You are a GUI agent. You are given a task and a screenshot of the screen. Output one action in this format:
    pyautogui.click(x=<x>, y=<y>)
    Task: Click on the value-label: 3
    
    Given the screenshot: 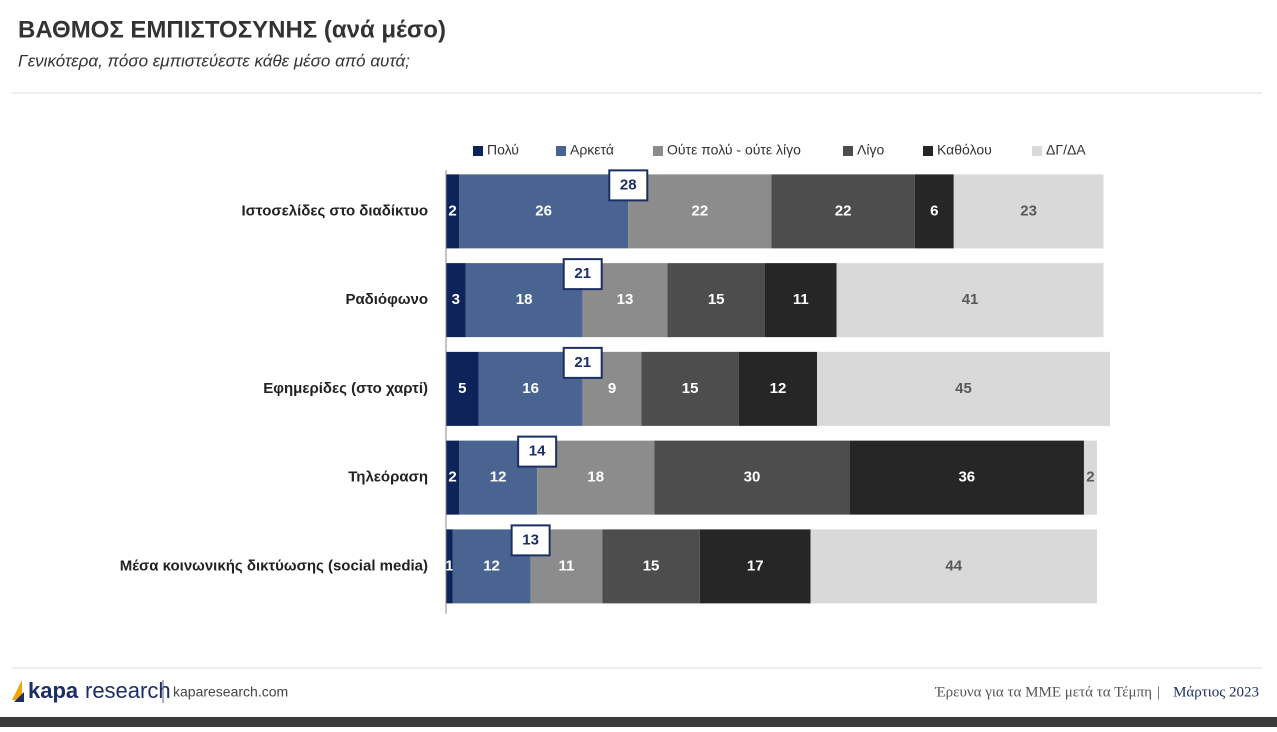 What is the action you would take?
    pyautogui.click(x=456, y=299)
    